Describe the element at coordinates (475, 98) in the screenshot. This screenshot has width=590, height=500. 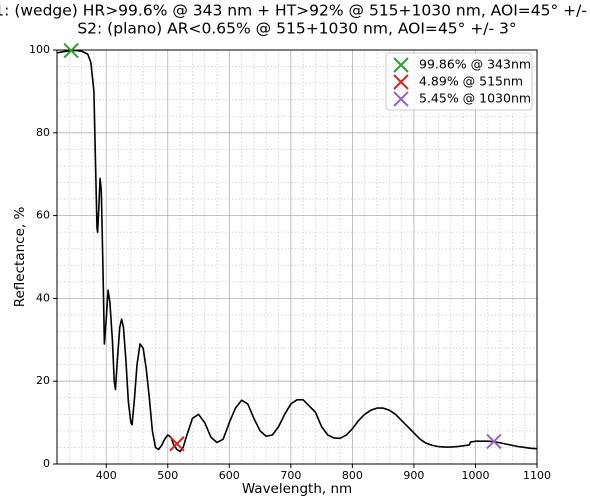
I see `legend-label: 5.45% @ 1030nm` at that location.